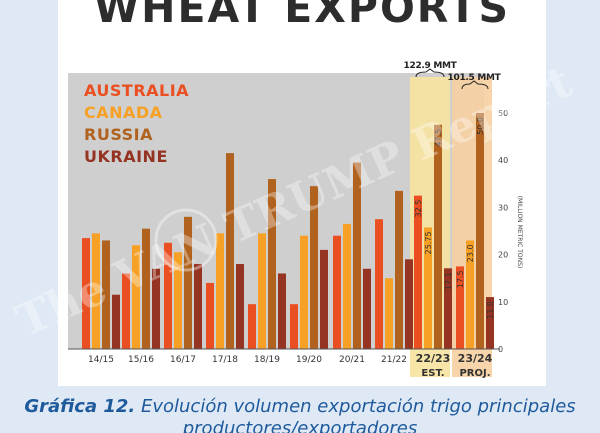 The width and height of the screenshot is (600, 433). I want to click on y-tick-label-50: 50, so click(503, 113).